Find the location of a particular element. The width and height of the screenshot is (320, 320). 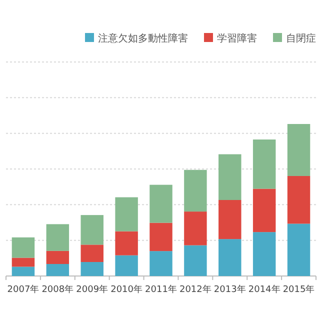

legend-label: 学習障害 is located at coordinates (237, 38).